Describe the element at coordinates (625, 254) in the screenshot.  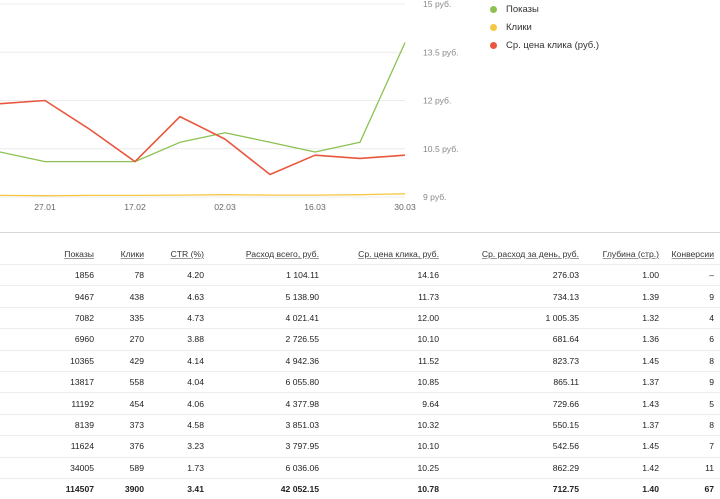
I see `column-header: Глубина (стр.)` at that location.